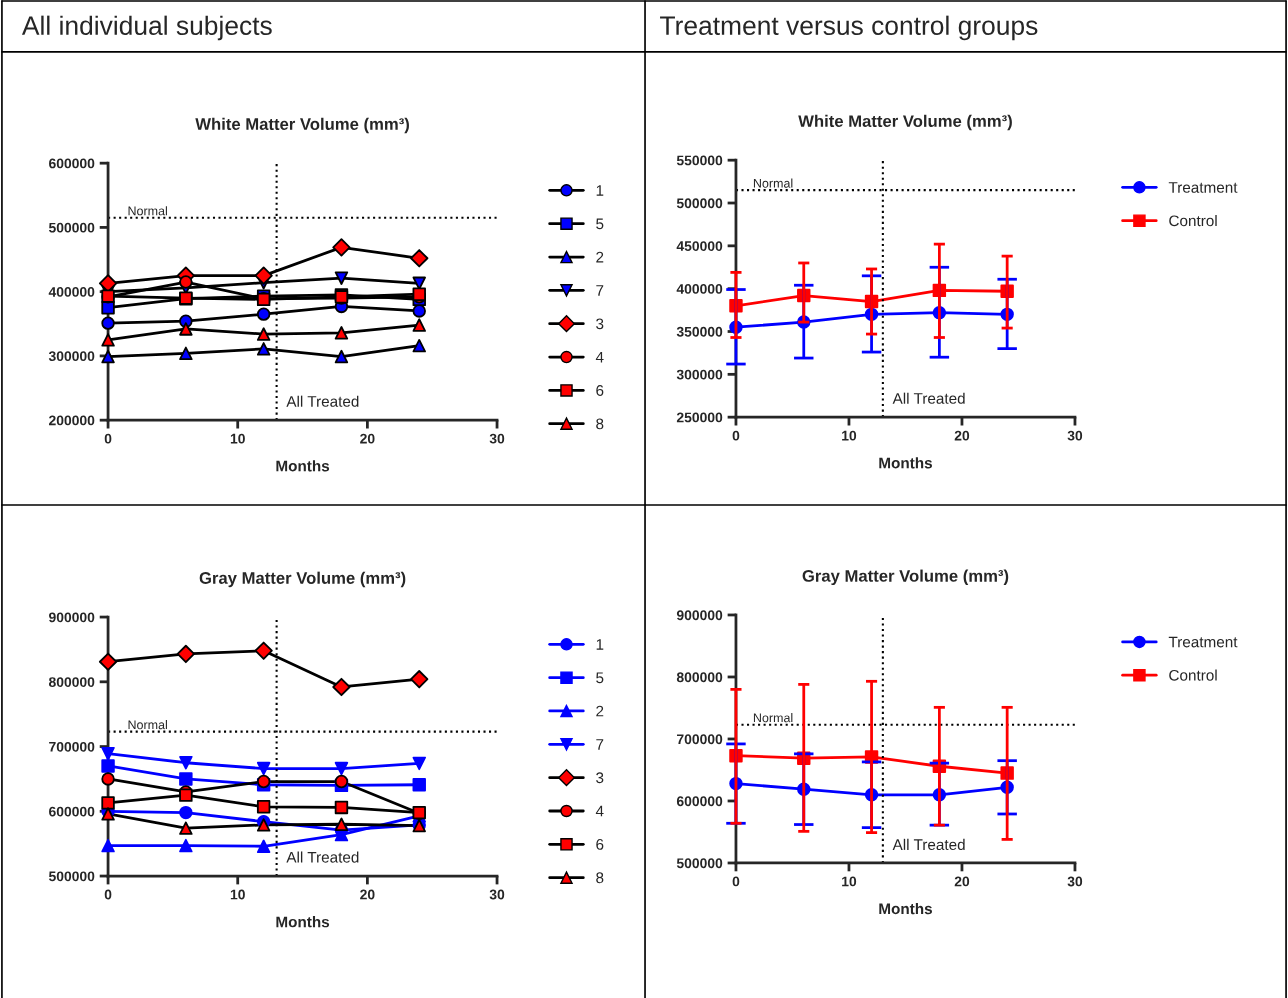  What do you see at coordinates (146, 28) in the screenshot?
I see `text: All individual subjects` at bounding box center [146, 28].